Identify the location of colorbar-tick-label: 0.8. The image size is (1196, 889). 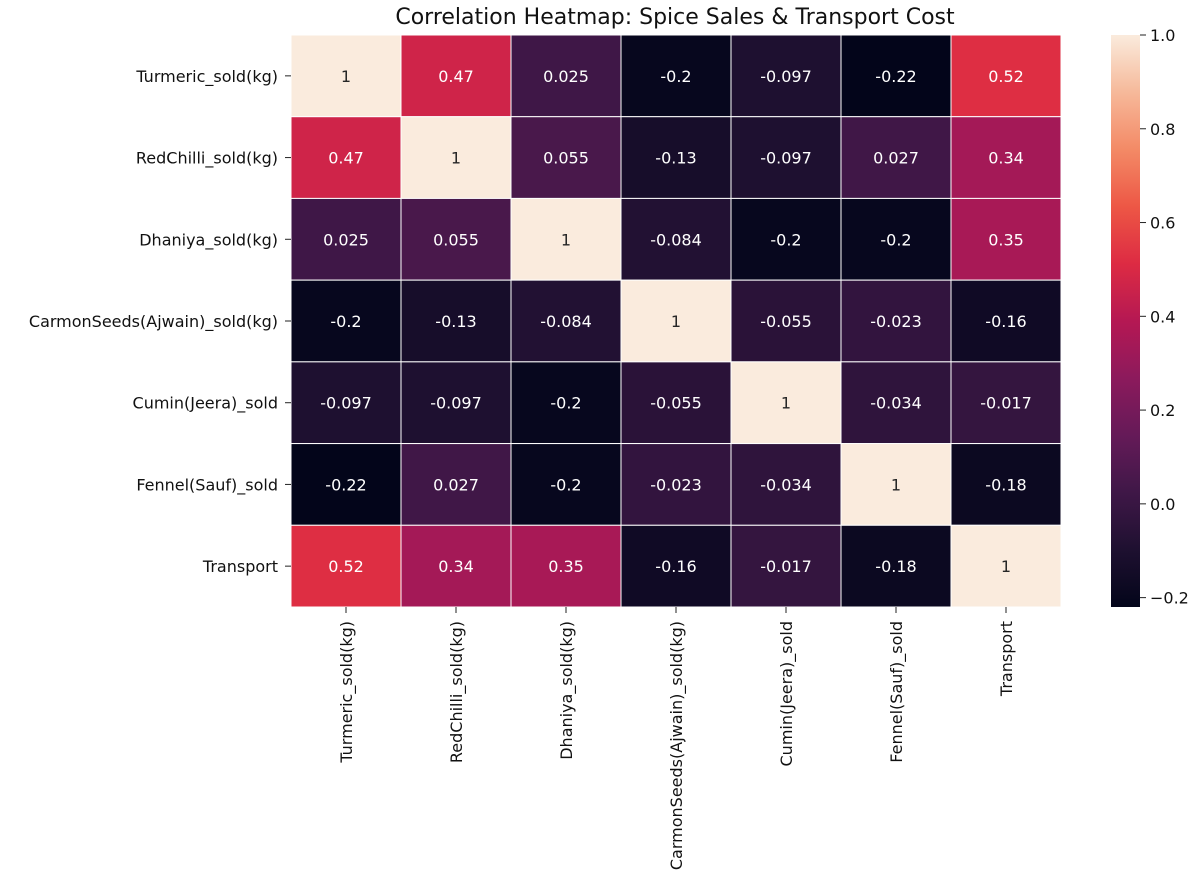
(1162, 129).